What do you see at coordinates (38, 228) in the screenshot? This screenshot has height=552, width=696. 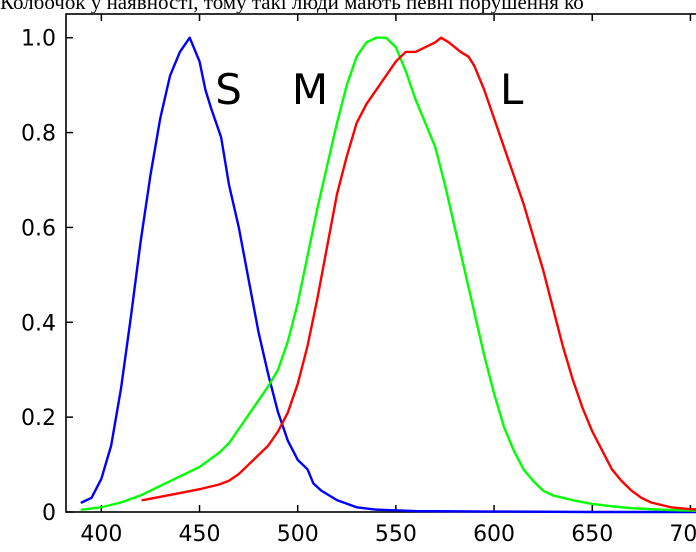 I see `y-tick-label: 0.6` at bounding box center [38, 228].